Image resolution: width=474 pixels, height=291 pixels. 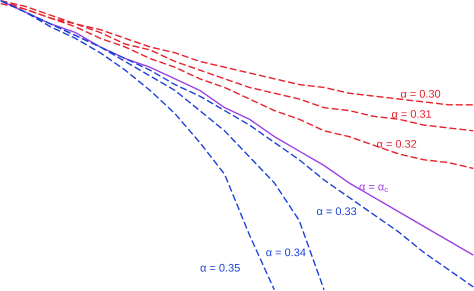 I want to click on series-label: α = 0.35, so click(x=220, y=268).